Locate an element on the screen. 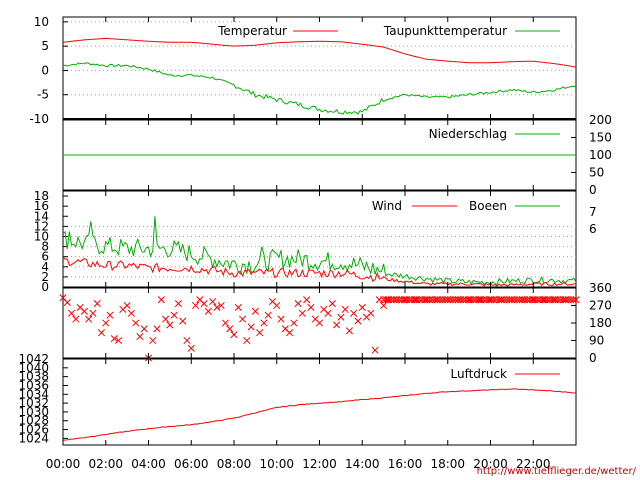  wind-direction-series is located at coordinates (319, 328).